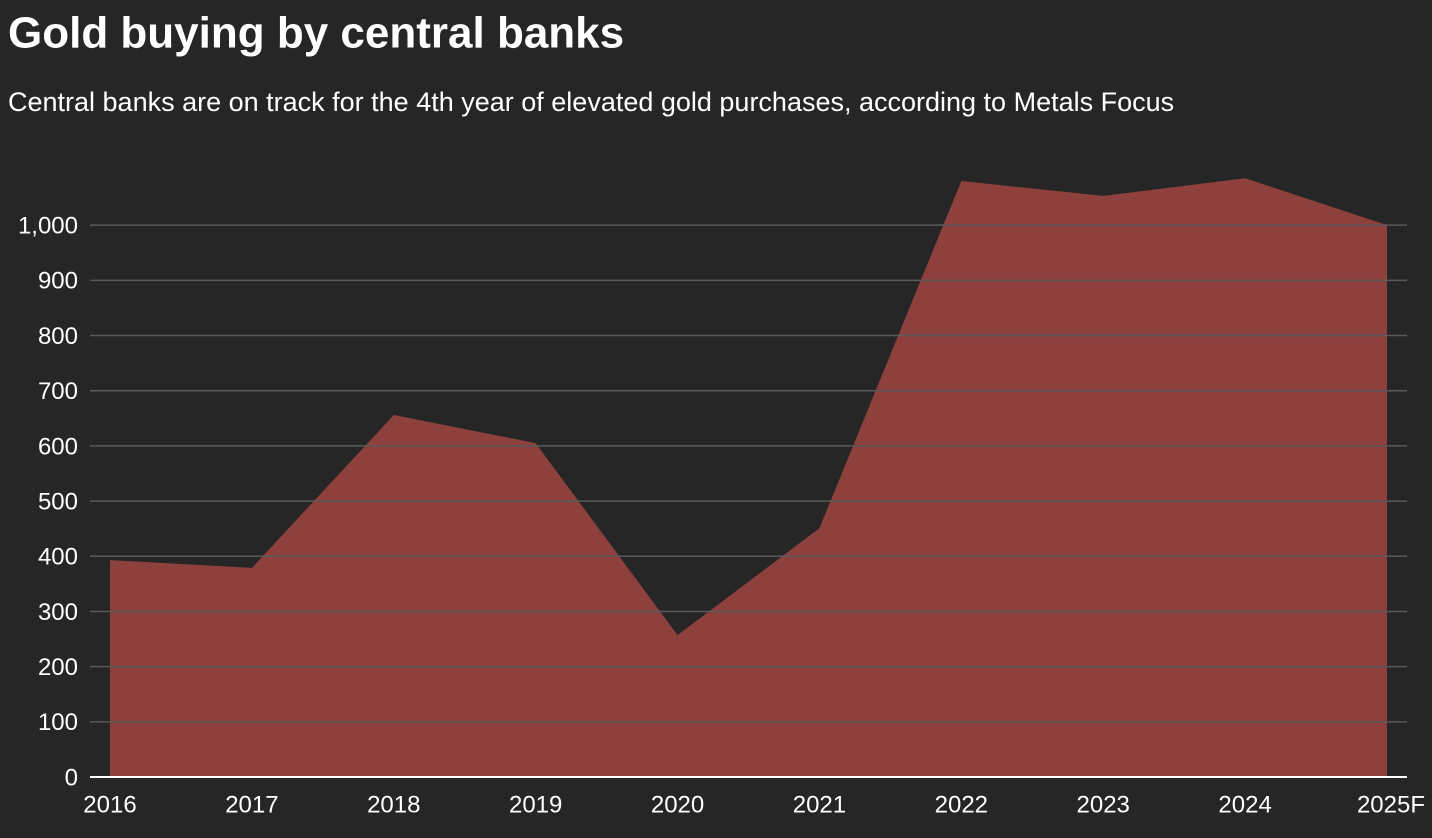 Image resolution: width=1432 pixels, height=838 pixels. What do you see at coordinates (961, 804) in the screenshot?
I see `x-tick-label: 2022` at bounding box center [961, 804].